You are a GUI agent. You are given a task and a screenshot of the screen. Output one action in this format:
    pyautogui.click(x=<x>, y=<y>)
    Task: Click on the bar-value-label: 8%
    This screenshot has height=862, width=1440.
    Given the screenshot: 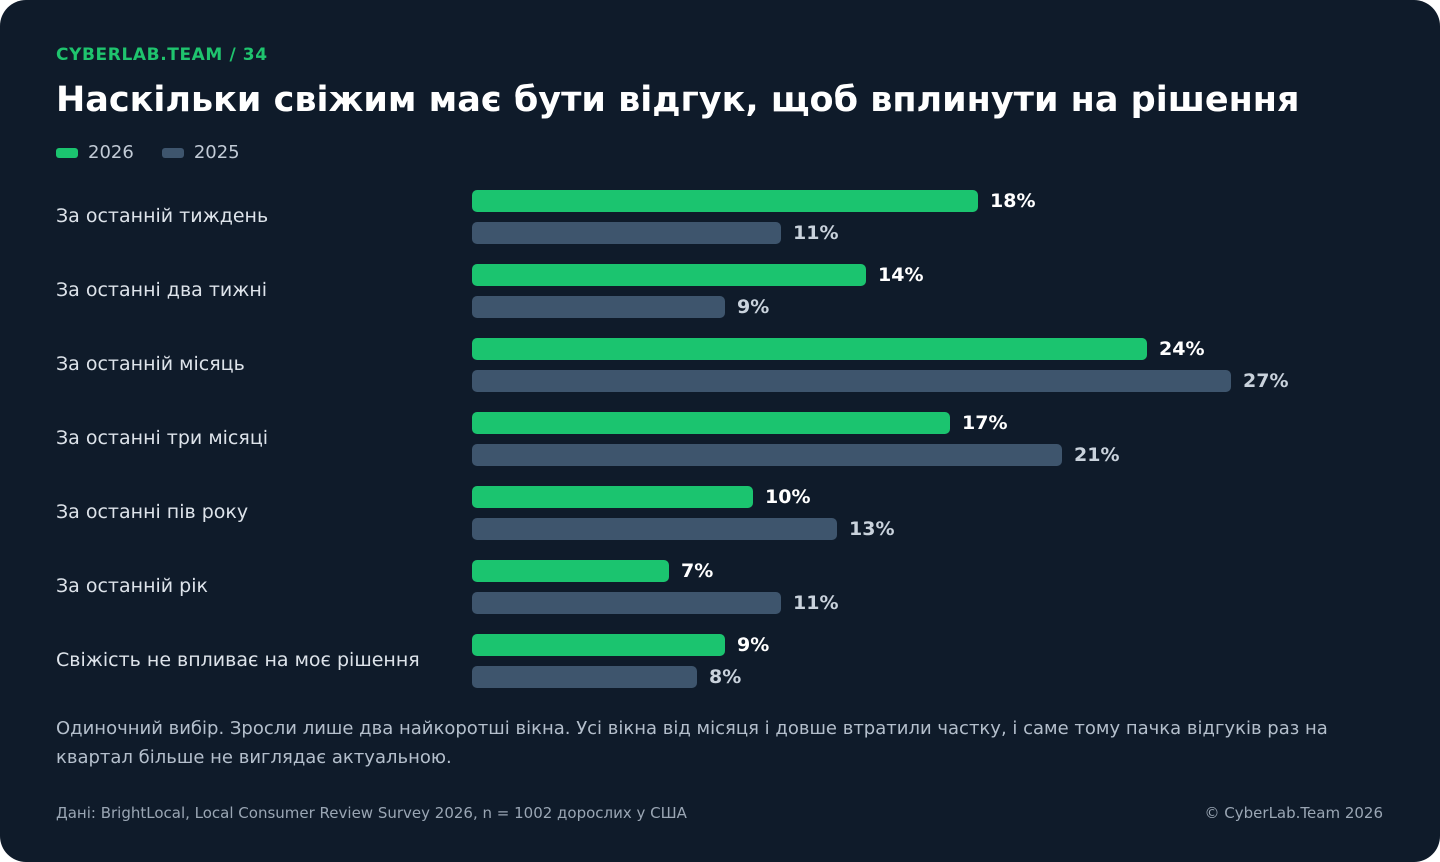 What is the action you would take?
    pyautogui.click(x=725, y=677)
    